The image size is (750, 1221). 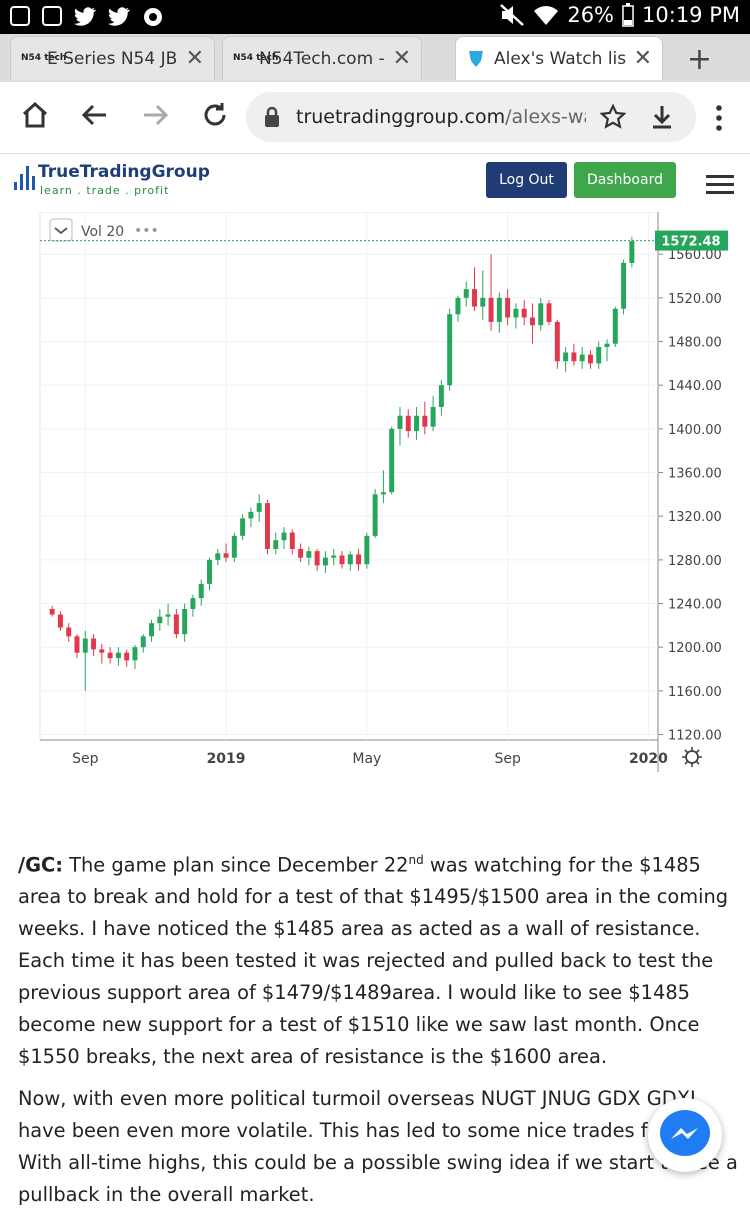 I want to click on shield-favicon-icon, so click(x=476, y=58).